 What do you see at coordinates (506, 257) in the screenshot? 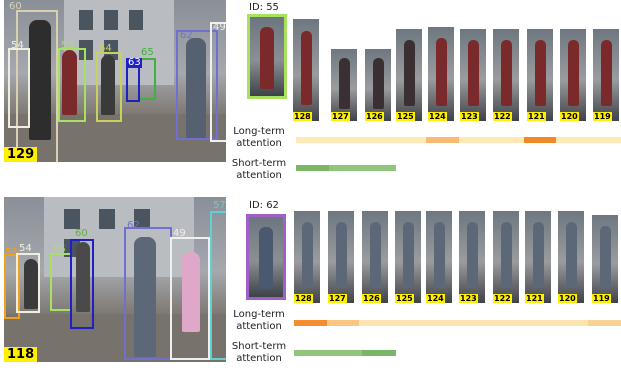
I see `gallery-crop: 122` at bounding box center [506, 257].